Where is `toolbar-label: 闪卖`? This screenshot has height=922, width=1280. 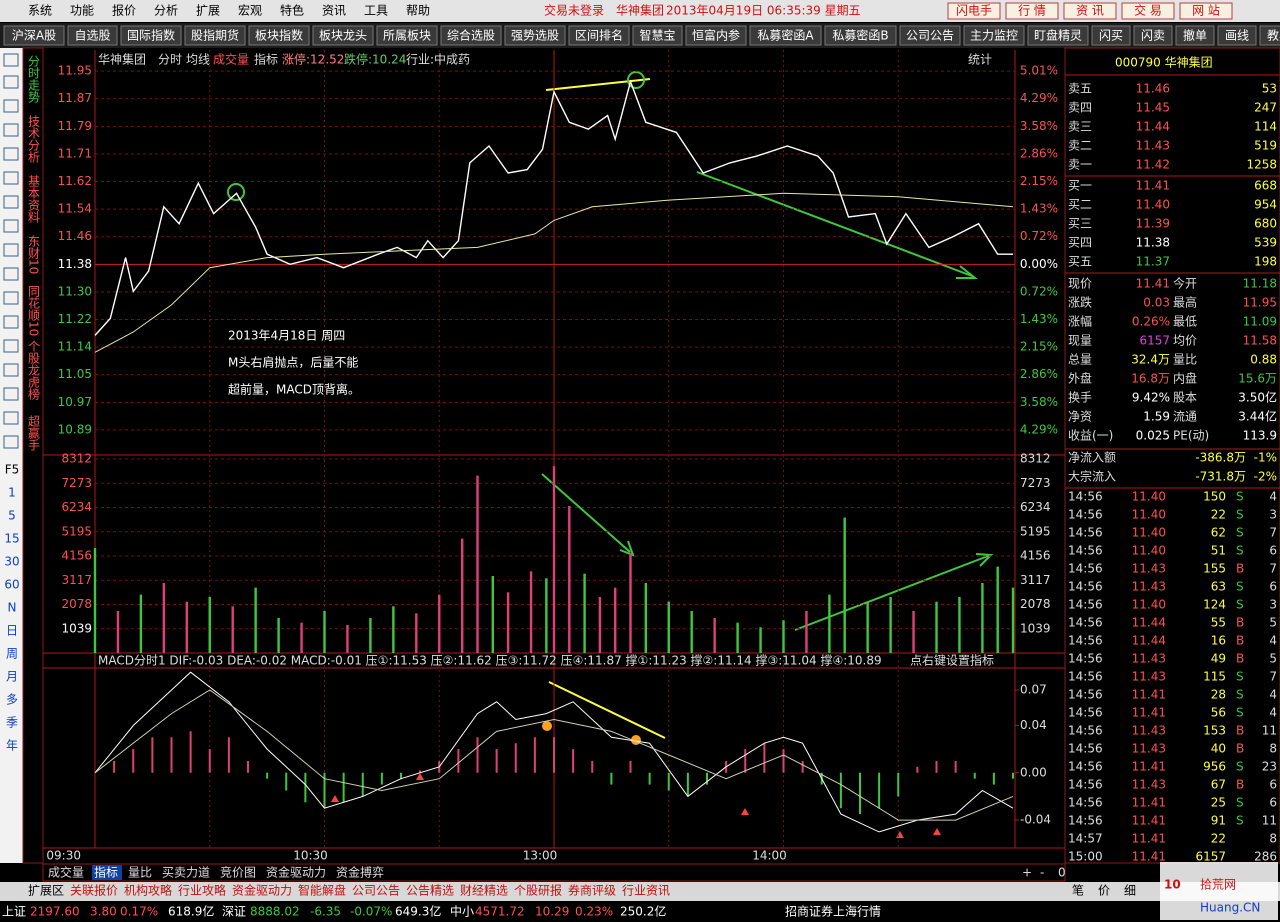
toolbar-label: 闪卖 is located at coordinates (1153, 36).